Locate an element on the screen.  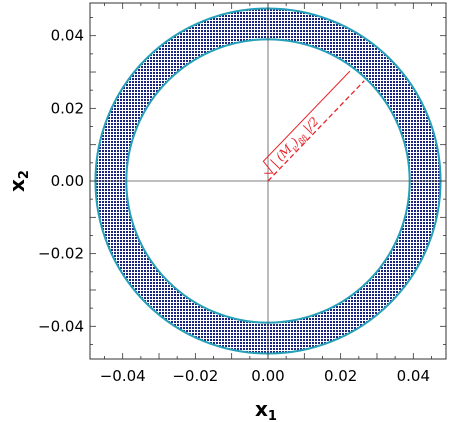
y-axis-label: x2 is located at coordinates (18, 181).